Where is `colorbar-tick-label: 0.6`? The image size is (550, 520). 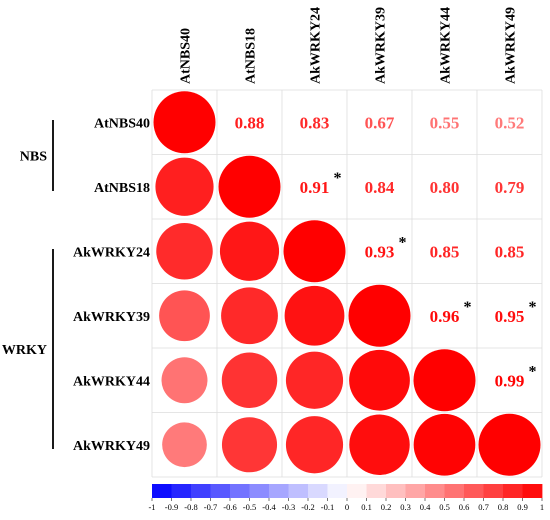
colorbar-tick-label: 0.6 is located at coordinates (464, 507).